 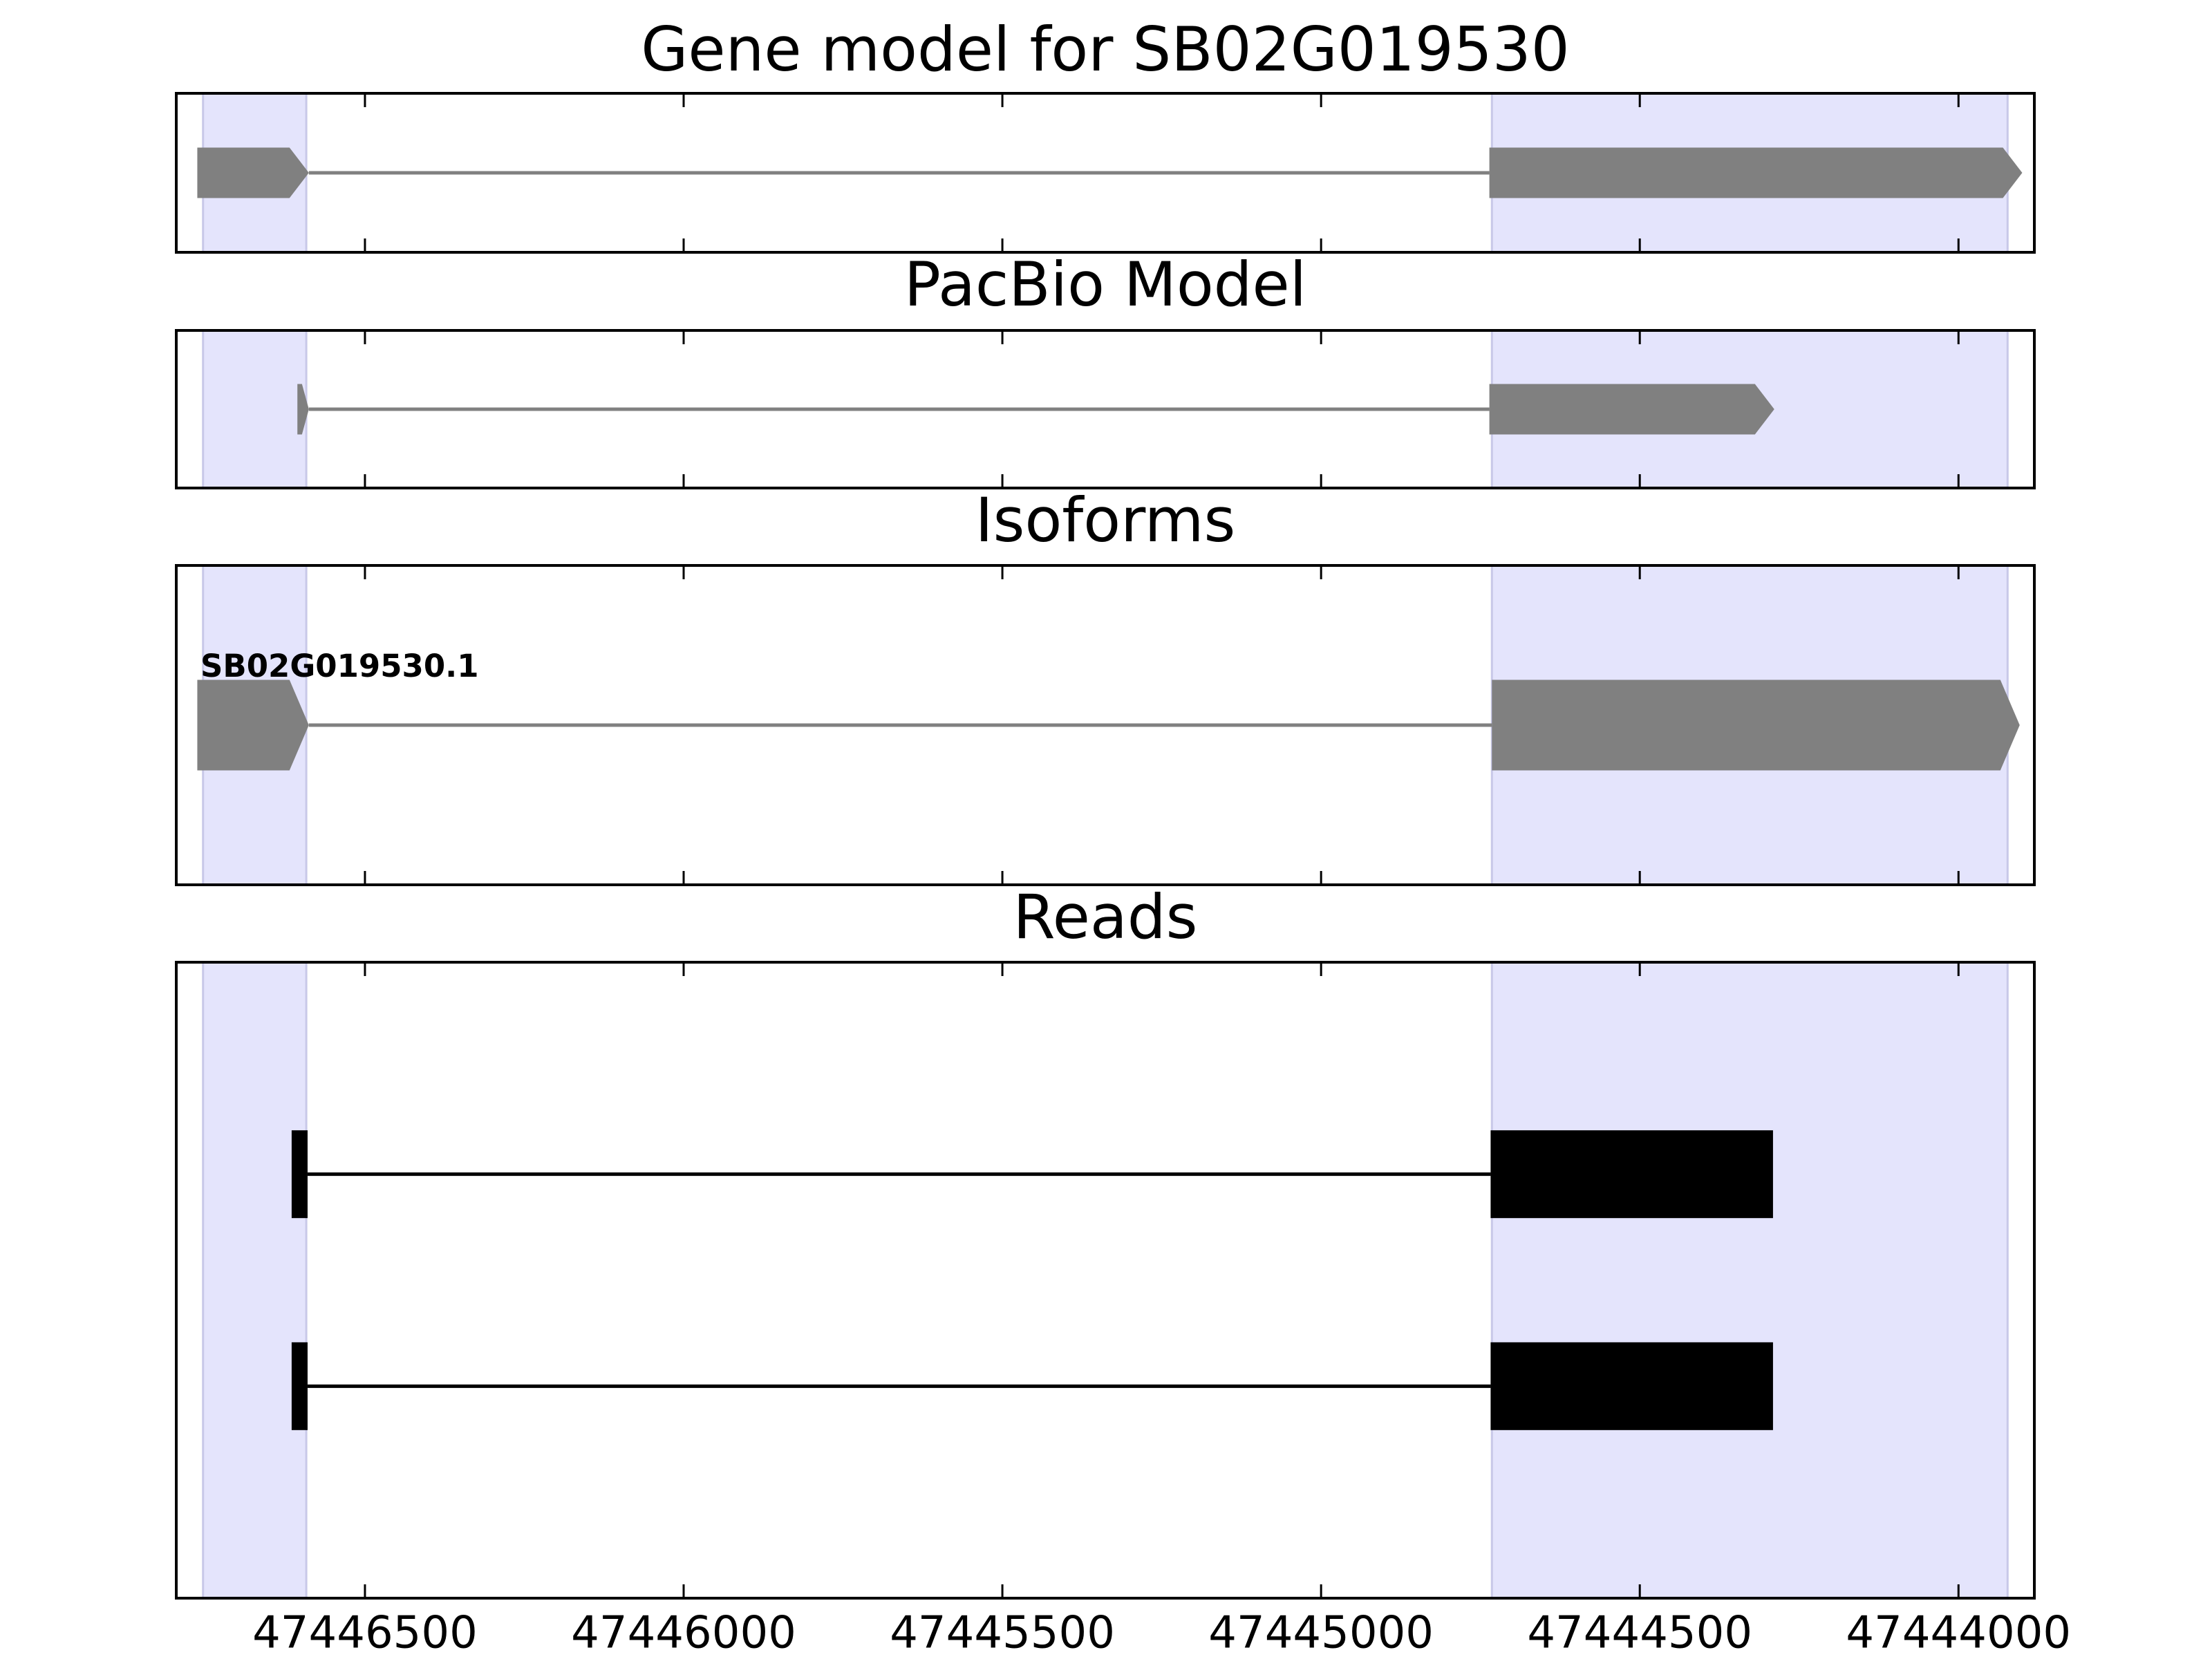 I want to click on x-tick-label: 47445000, so click(x=1321, y=1633).